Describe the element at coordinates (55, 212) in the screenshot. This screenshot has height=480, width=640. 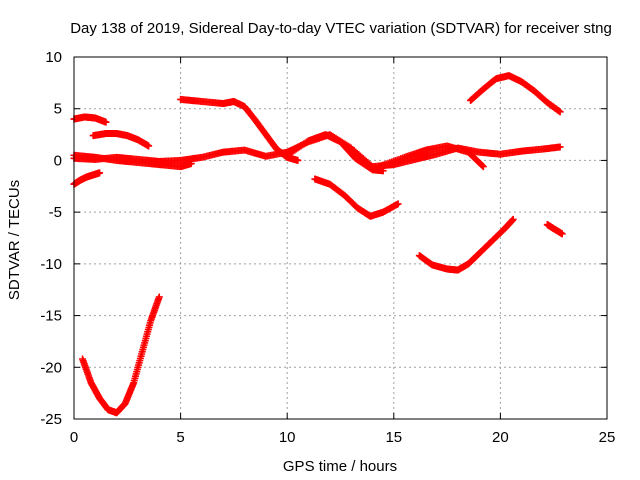
I see `y-tick-label: -5` at that location.